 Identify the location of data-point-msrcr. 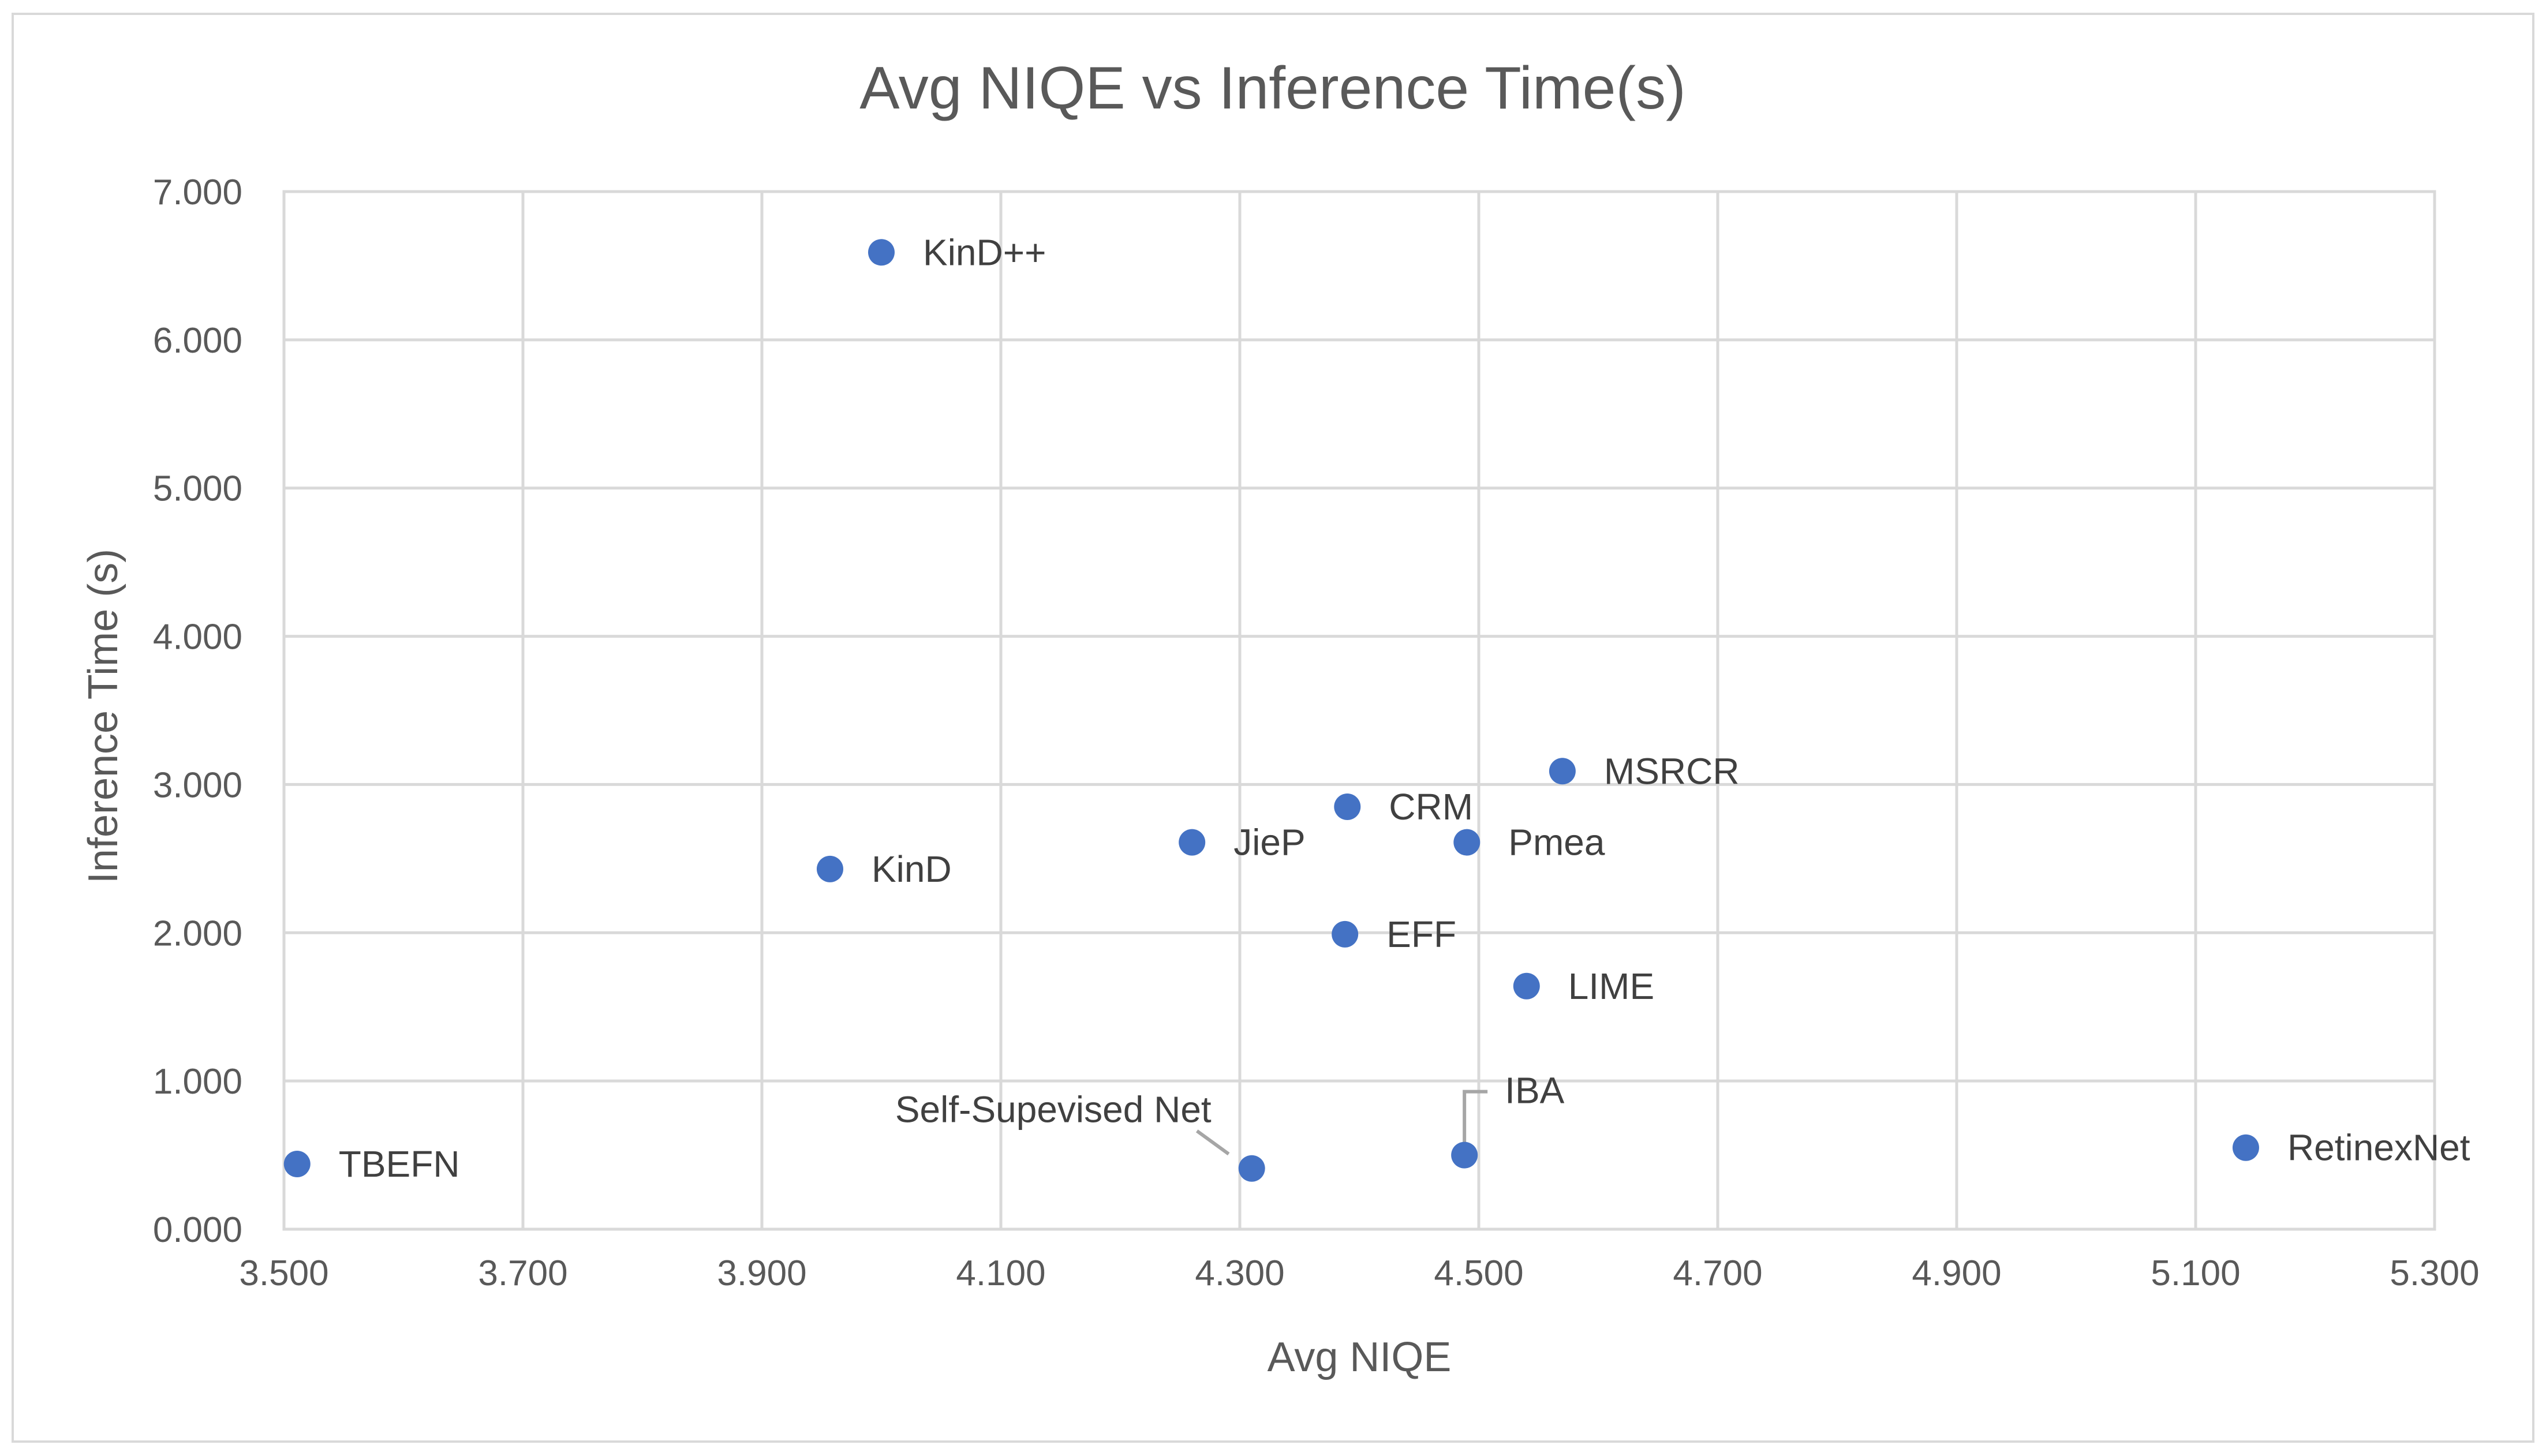
(1563, 771).